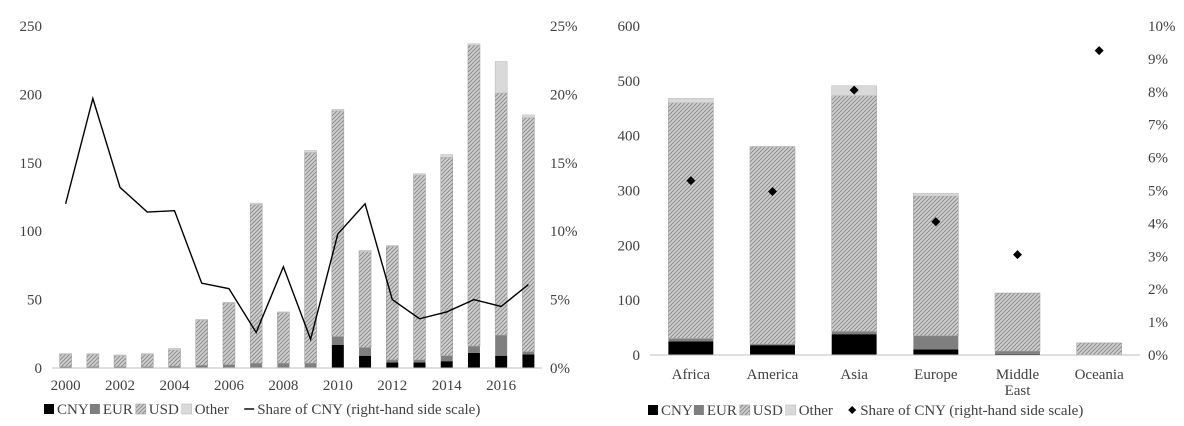 The width and height of the screenshot is (1184, 426). Describe the element at coordinates (1099, 375) in the screenshot. I see `x-tick-label: Oceania` at that location.